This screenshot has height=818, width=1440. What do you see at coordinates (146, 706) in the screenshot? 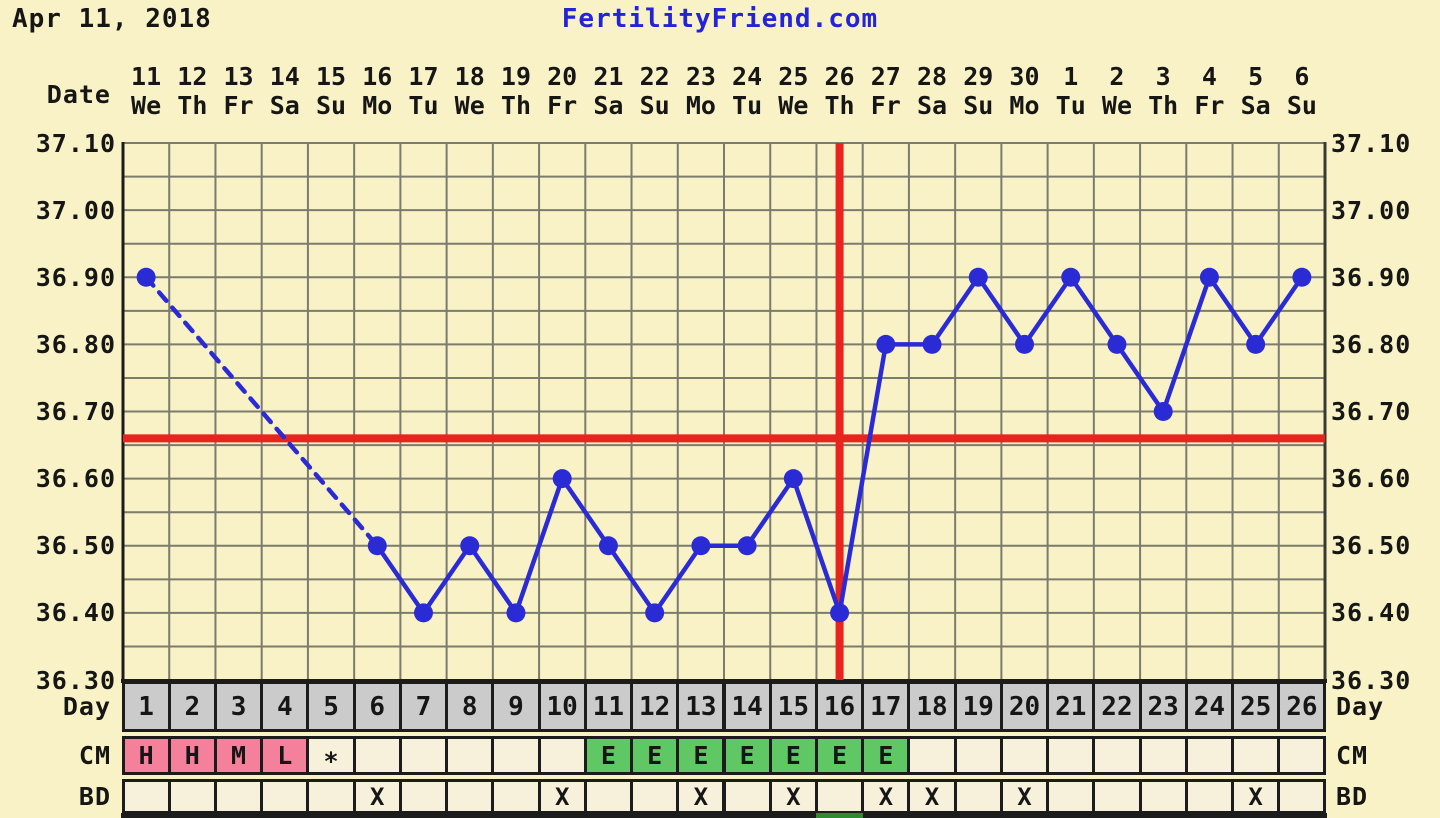
I see `day-cell-day-1: 1` at bounding box center [146, 706].